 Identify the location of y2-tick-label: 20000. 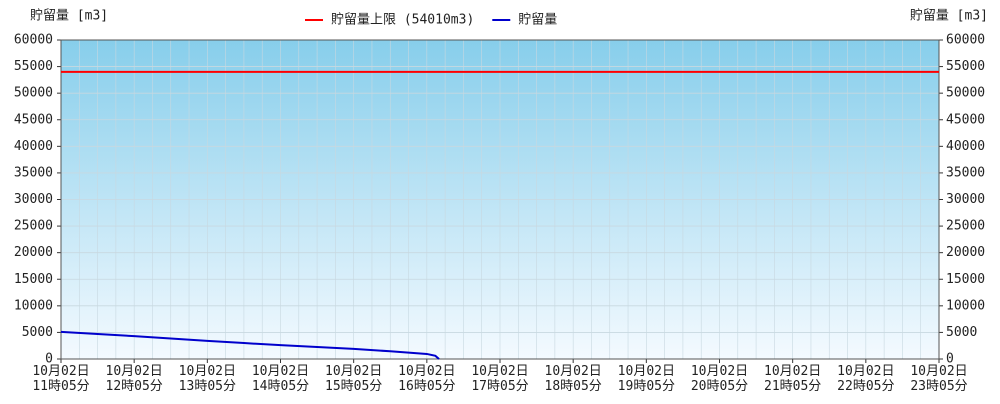
(965, 252).